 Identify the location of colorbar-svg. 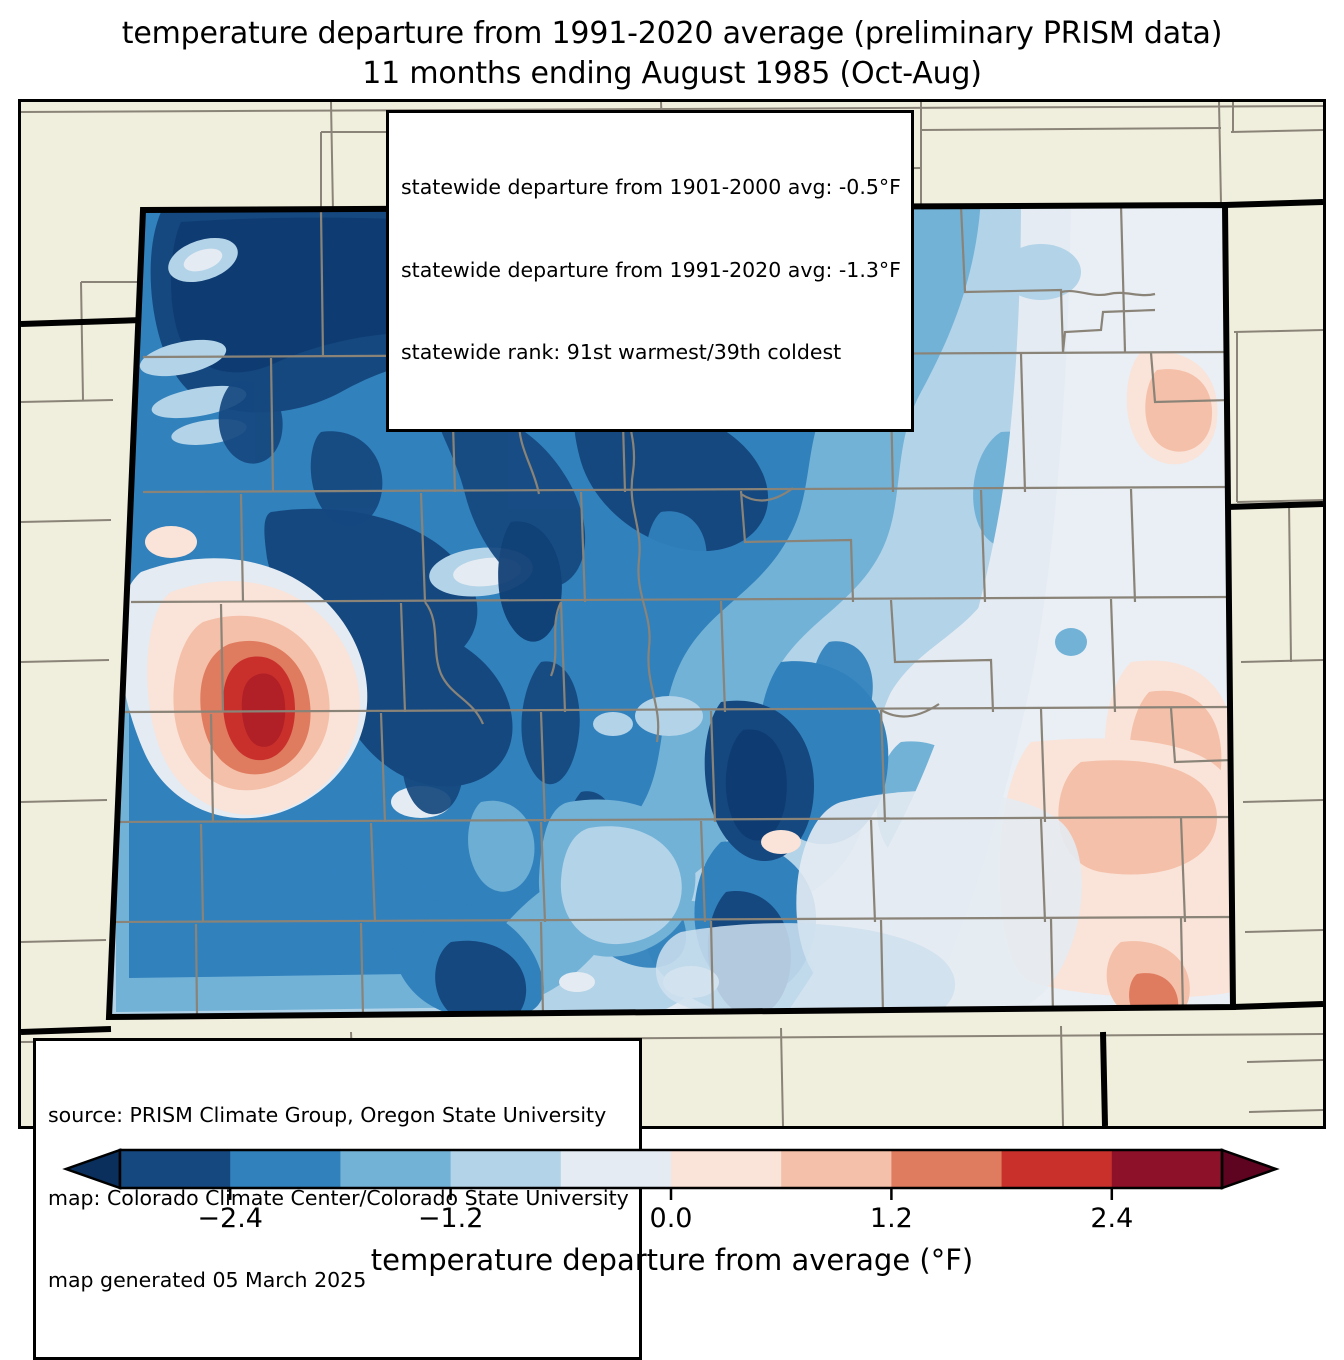
(671, 1174).